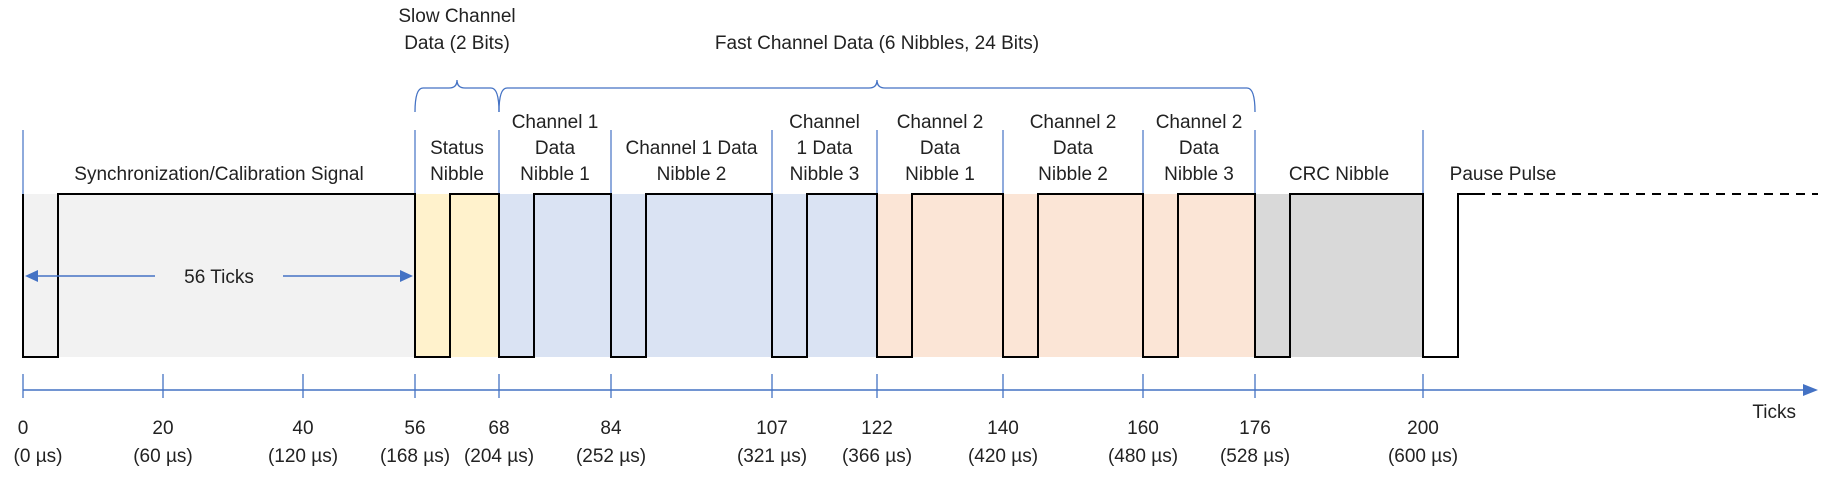  What do you see at coordinates (31, 276) in the screenshot?
I see `arrowhead-left-icon` at bounding box center [31, 276].